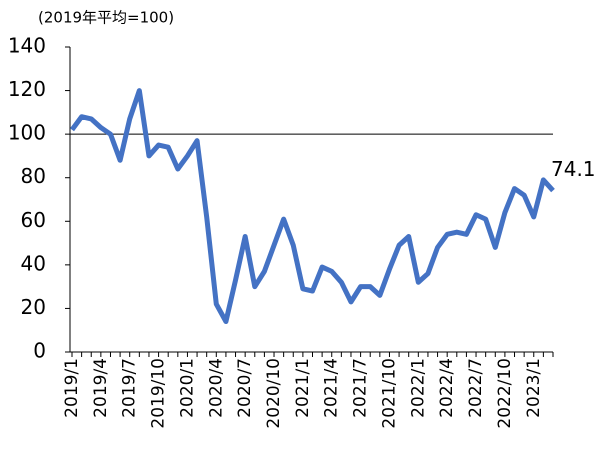  I want to click on x-tick-label: 2019/1, so click(72, 388).